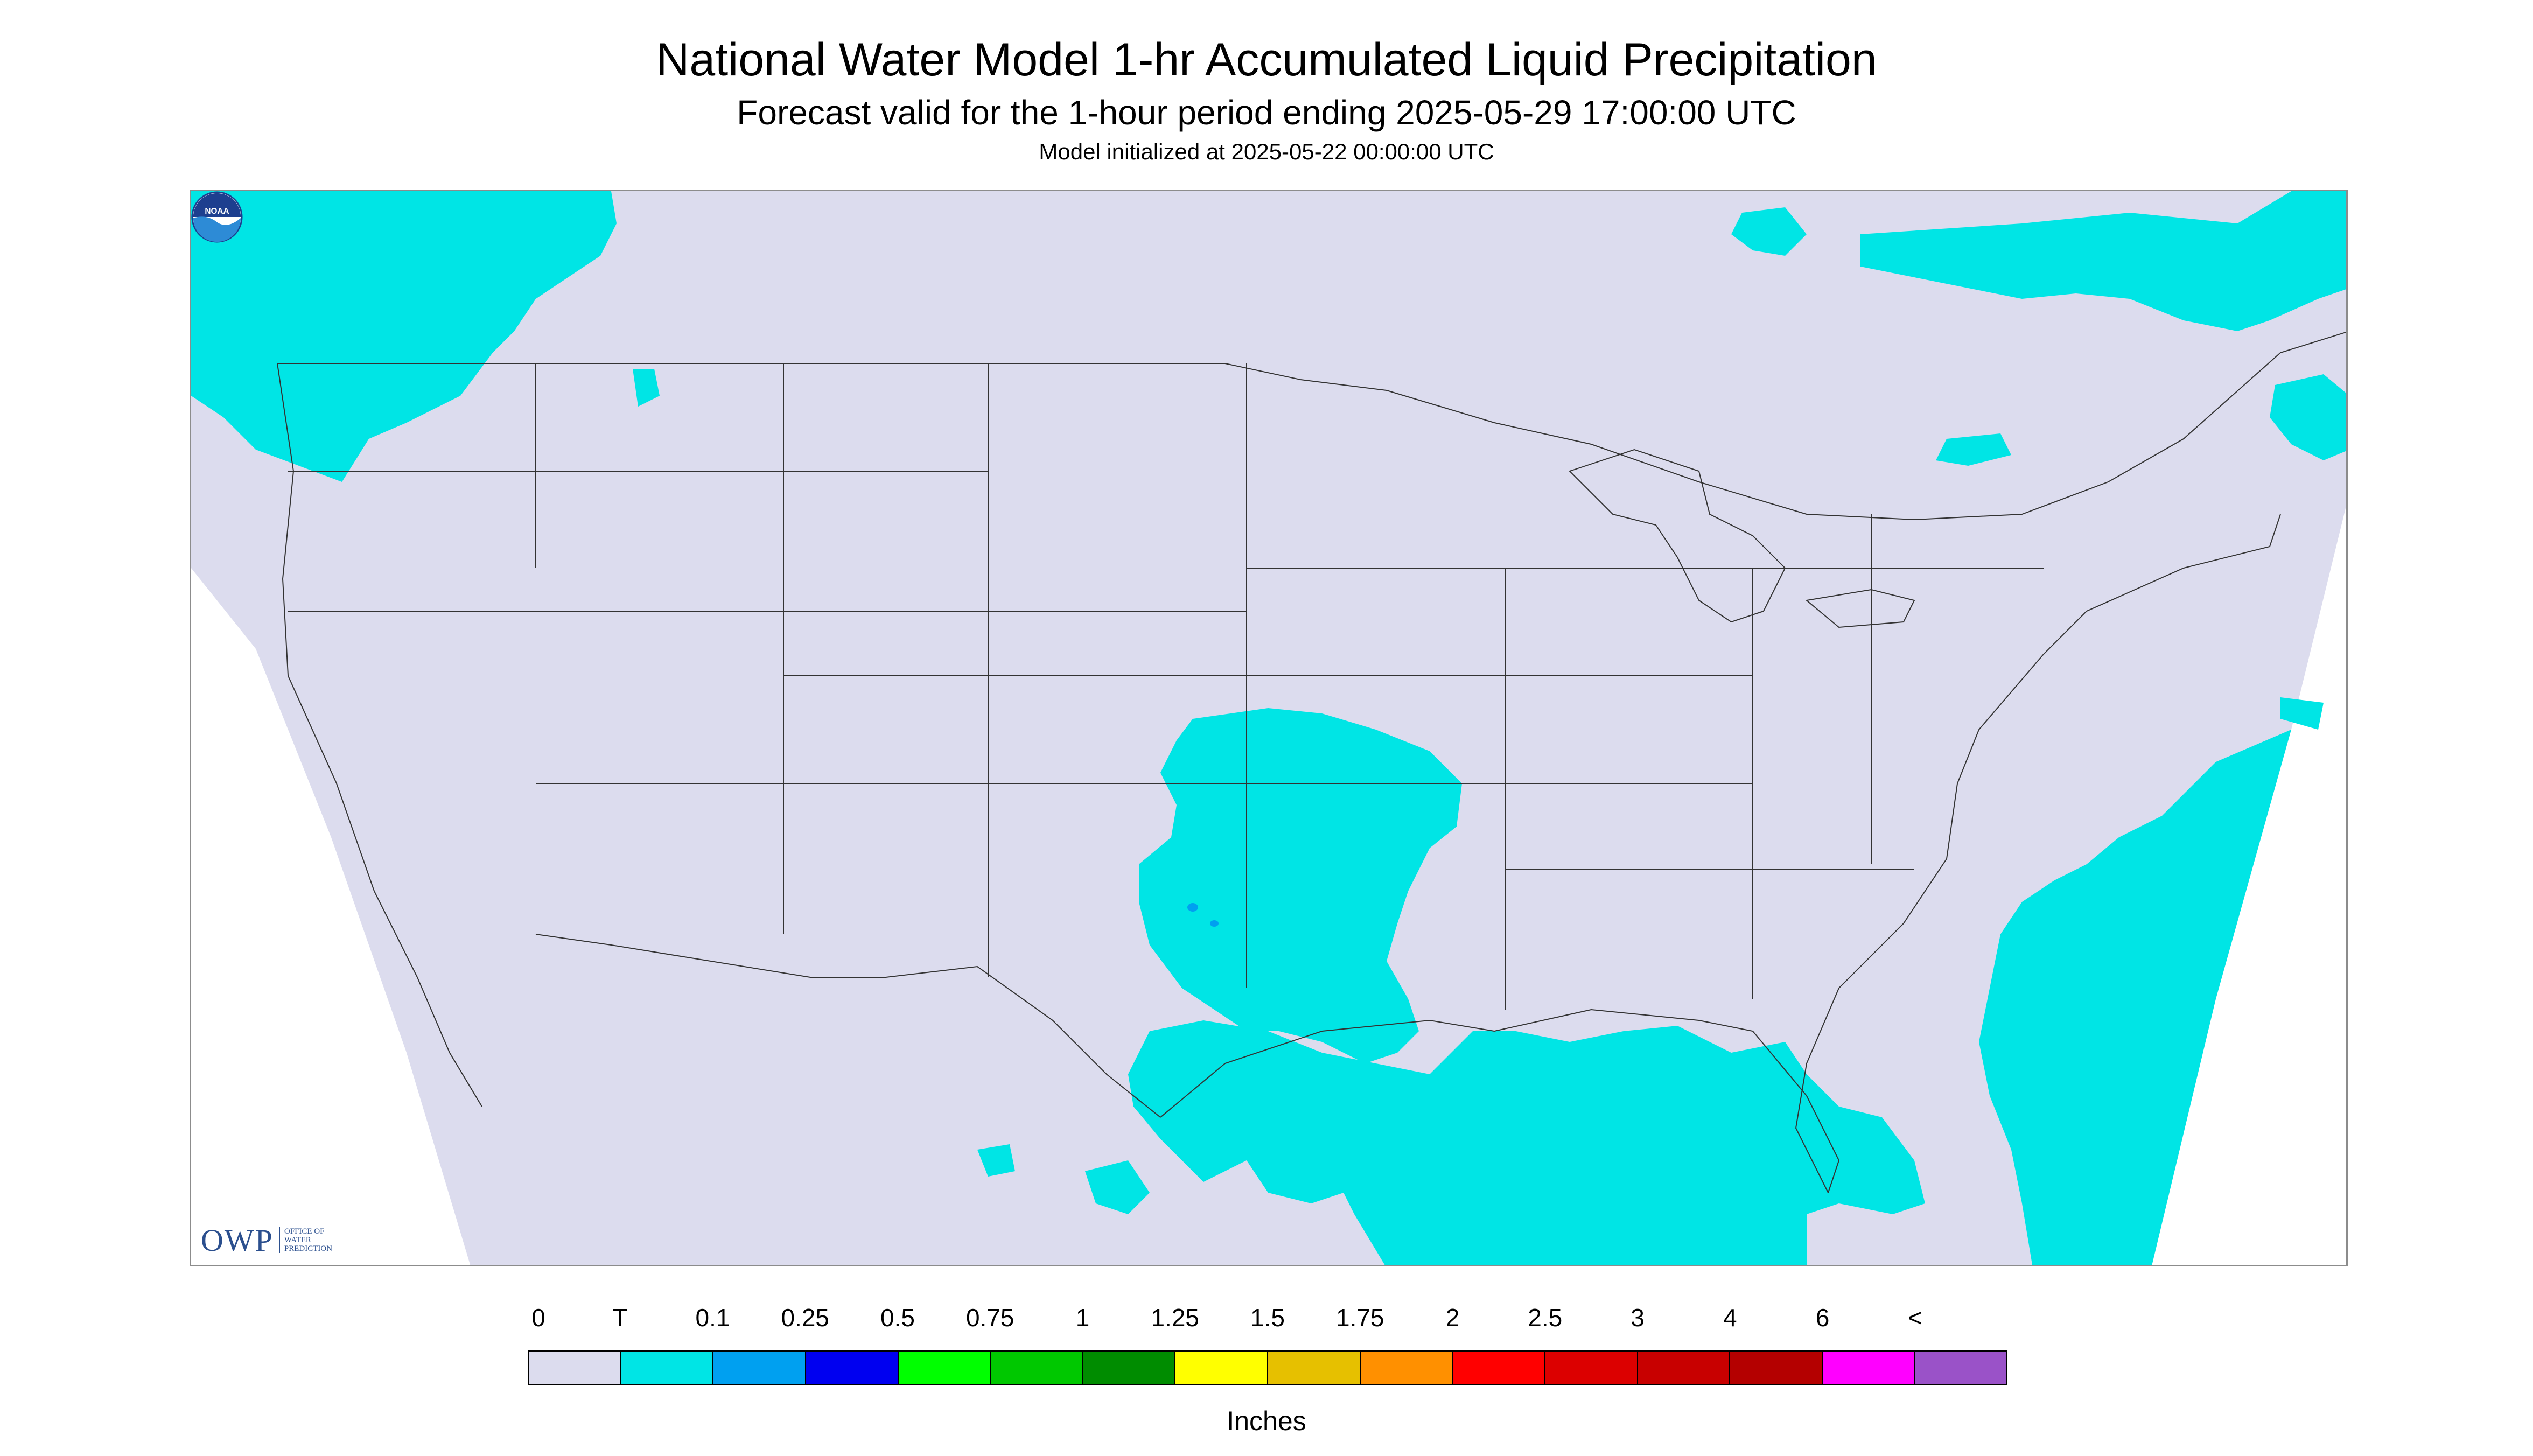 This screenshot has height=1456, width=2533. What do you see at coordinates (1545, 1318) in the screenshot?
I see `legend-tick-label: 2.5` at bounding box center [1545, 1318].